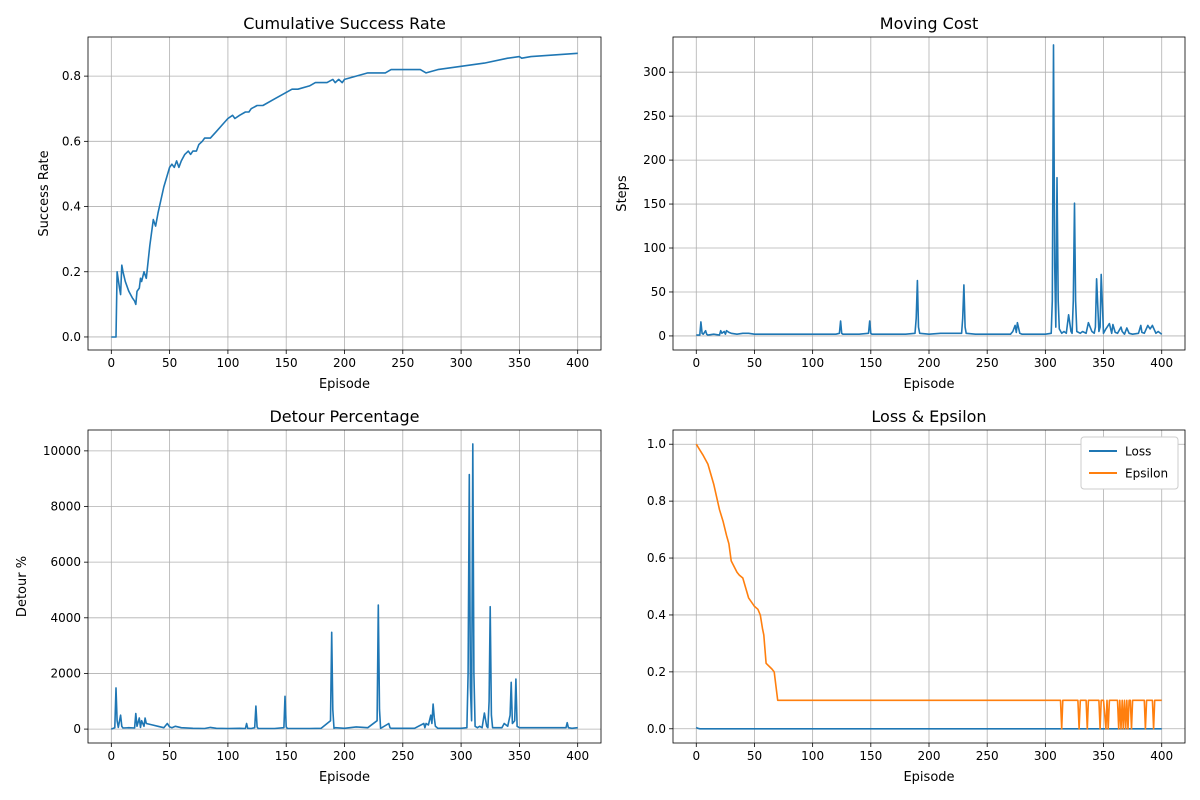 The image size is (1200, 800). What do you see at coordinates (928, 416) in the screenshot?
I see `chart-title: Loss & Epsilon` at bounding box center [928, 416].